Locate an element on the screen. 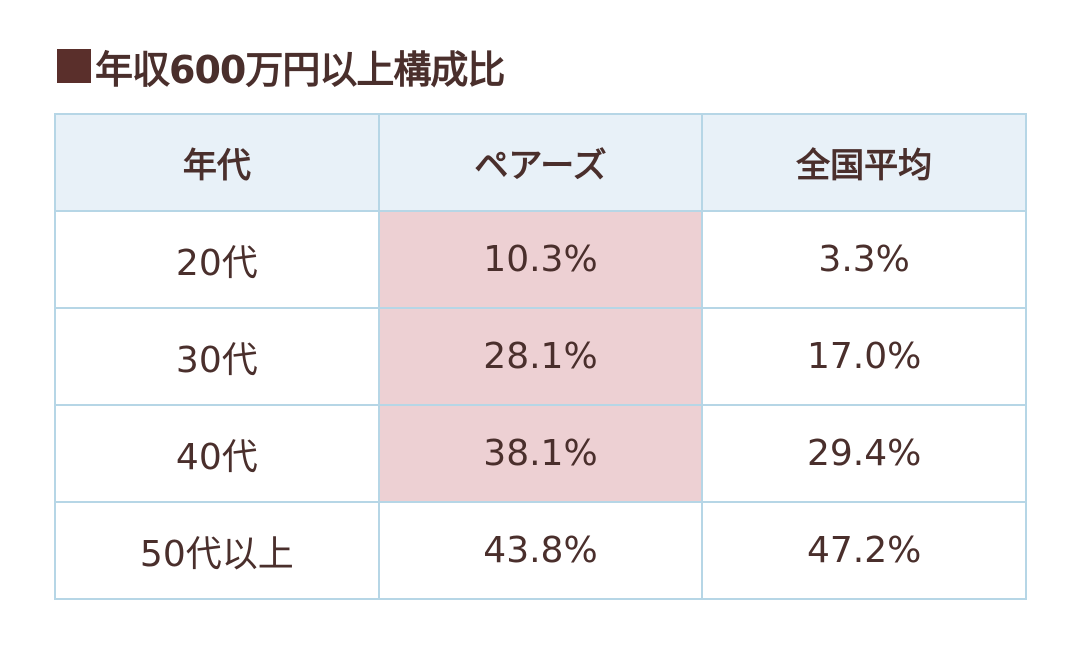 Image resolution: width=1080 pixels, height=666 pixels. header-age: 年代 is located at coordinates (217, 162).